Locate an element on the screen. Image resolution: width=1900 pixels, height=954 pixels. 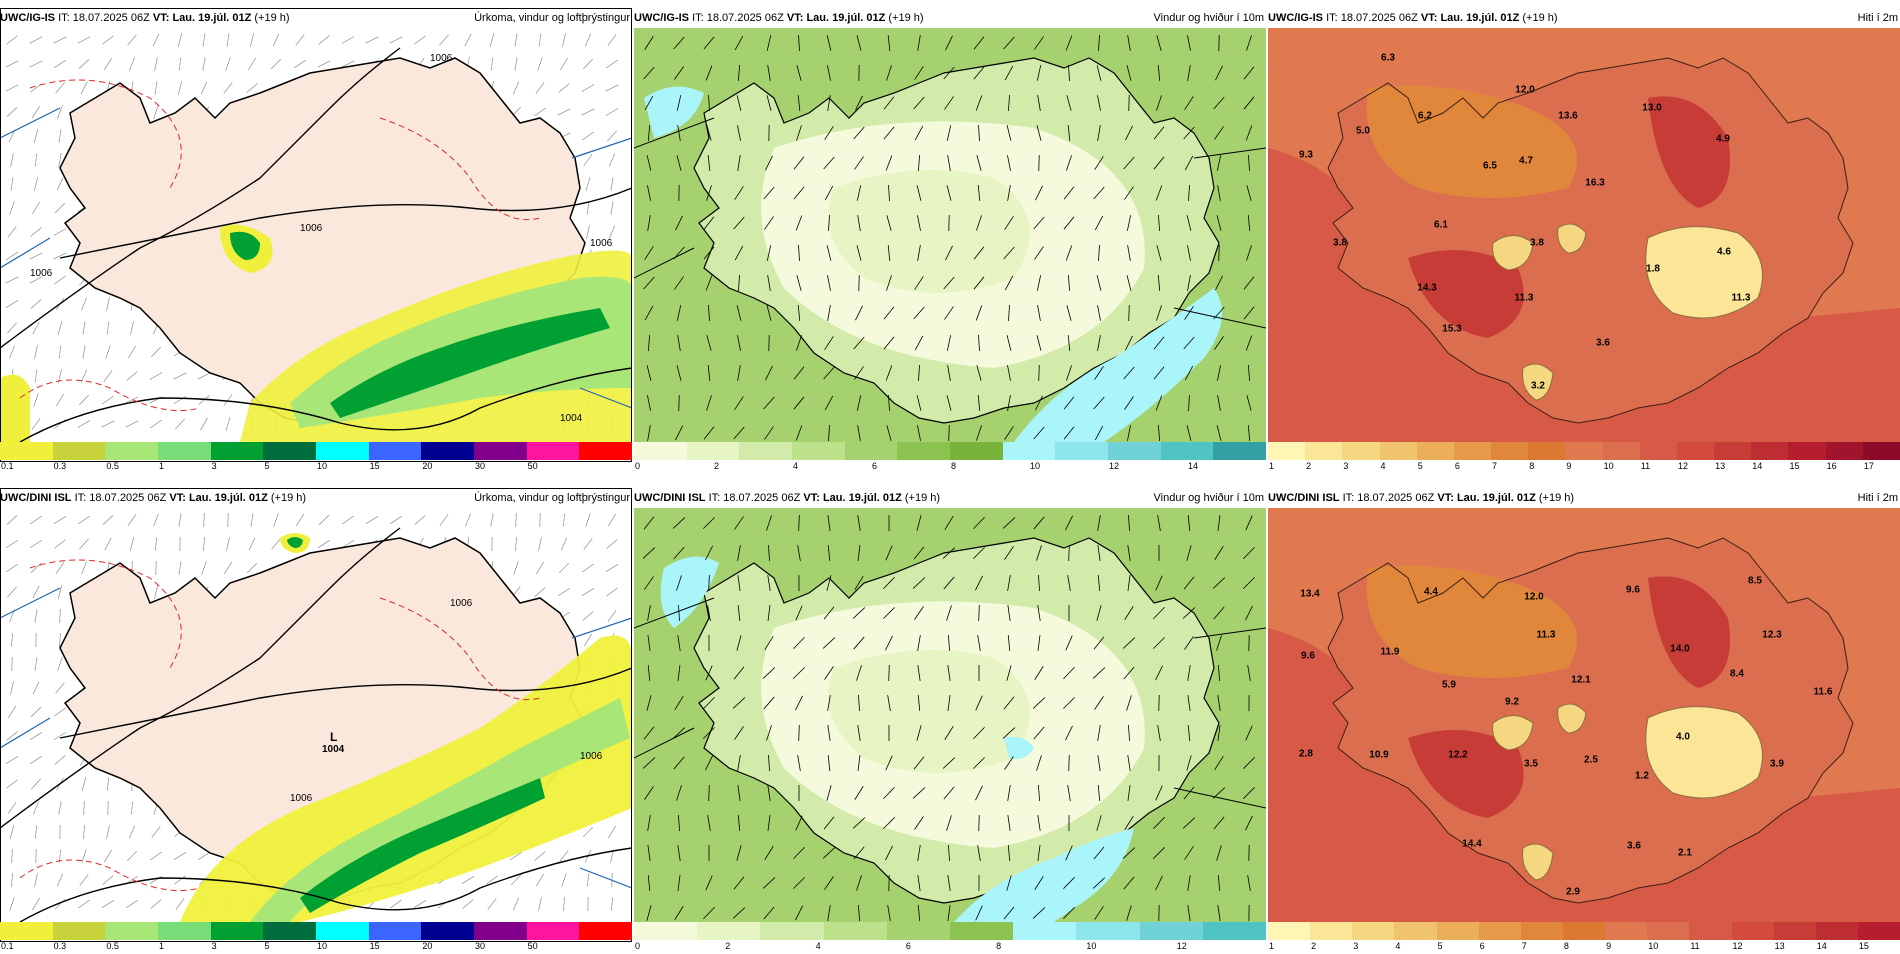
temperature-value: 13.4 is located at coordinates (1309, 594).